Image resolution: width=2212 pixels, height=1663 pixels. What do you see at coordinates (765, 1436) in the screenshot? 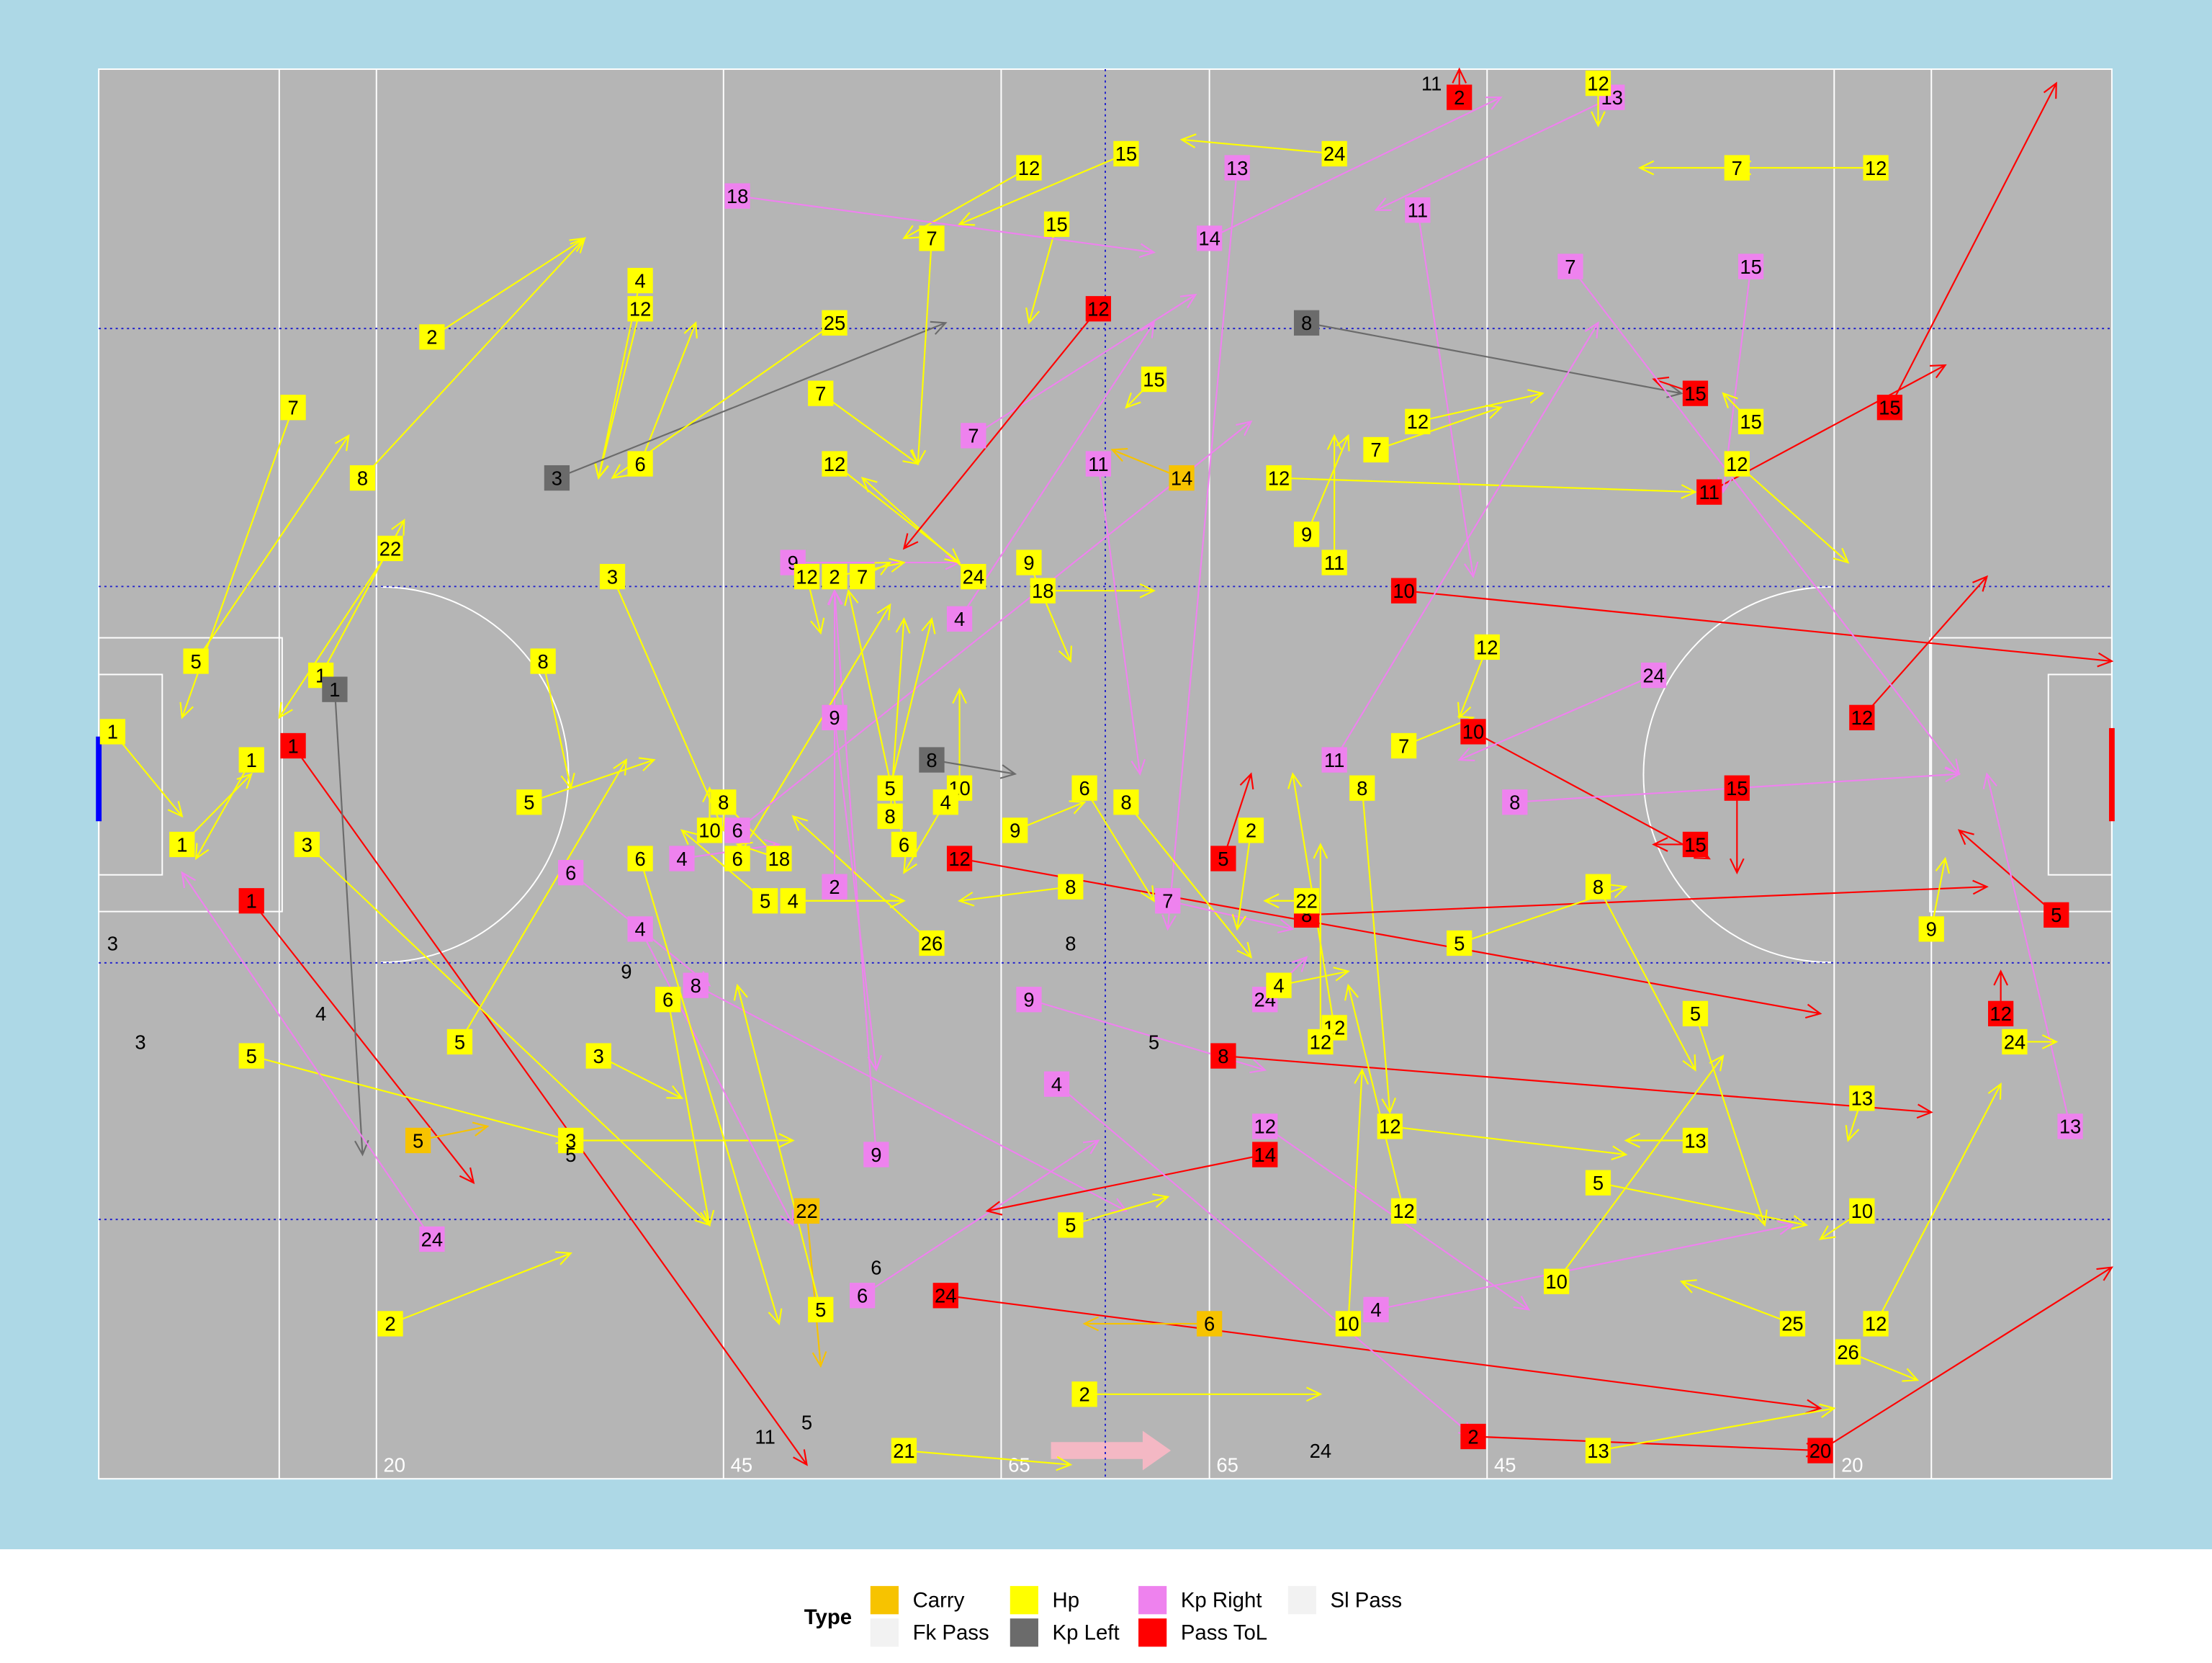
I see `pass-label: 11` at bounding box center [765, 1436].